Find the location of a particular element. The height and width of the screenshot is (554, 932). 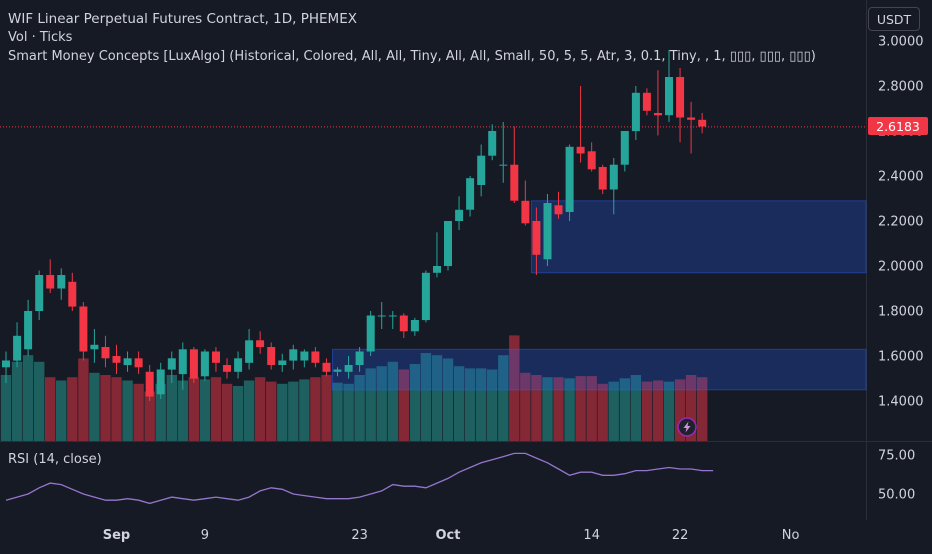

time-tick-label: 14 is located at coordinates (591, 535).